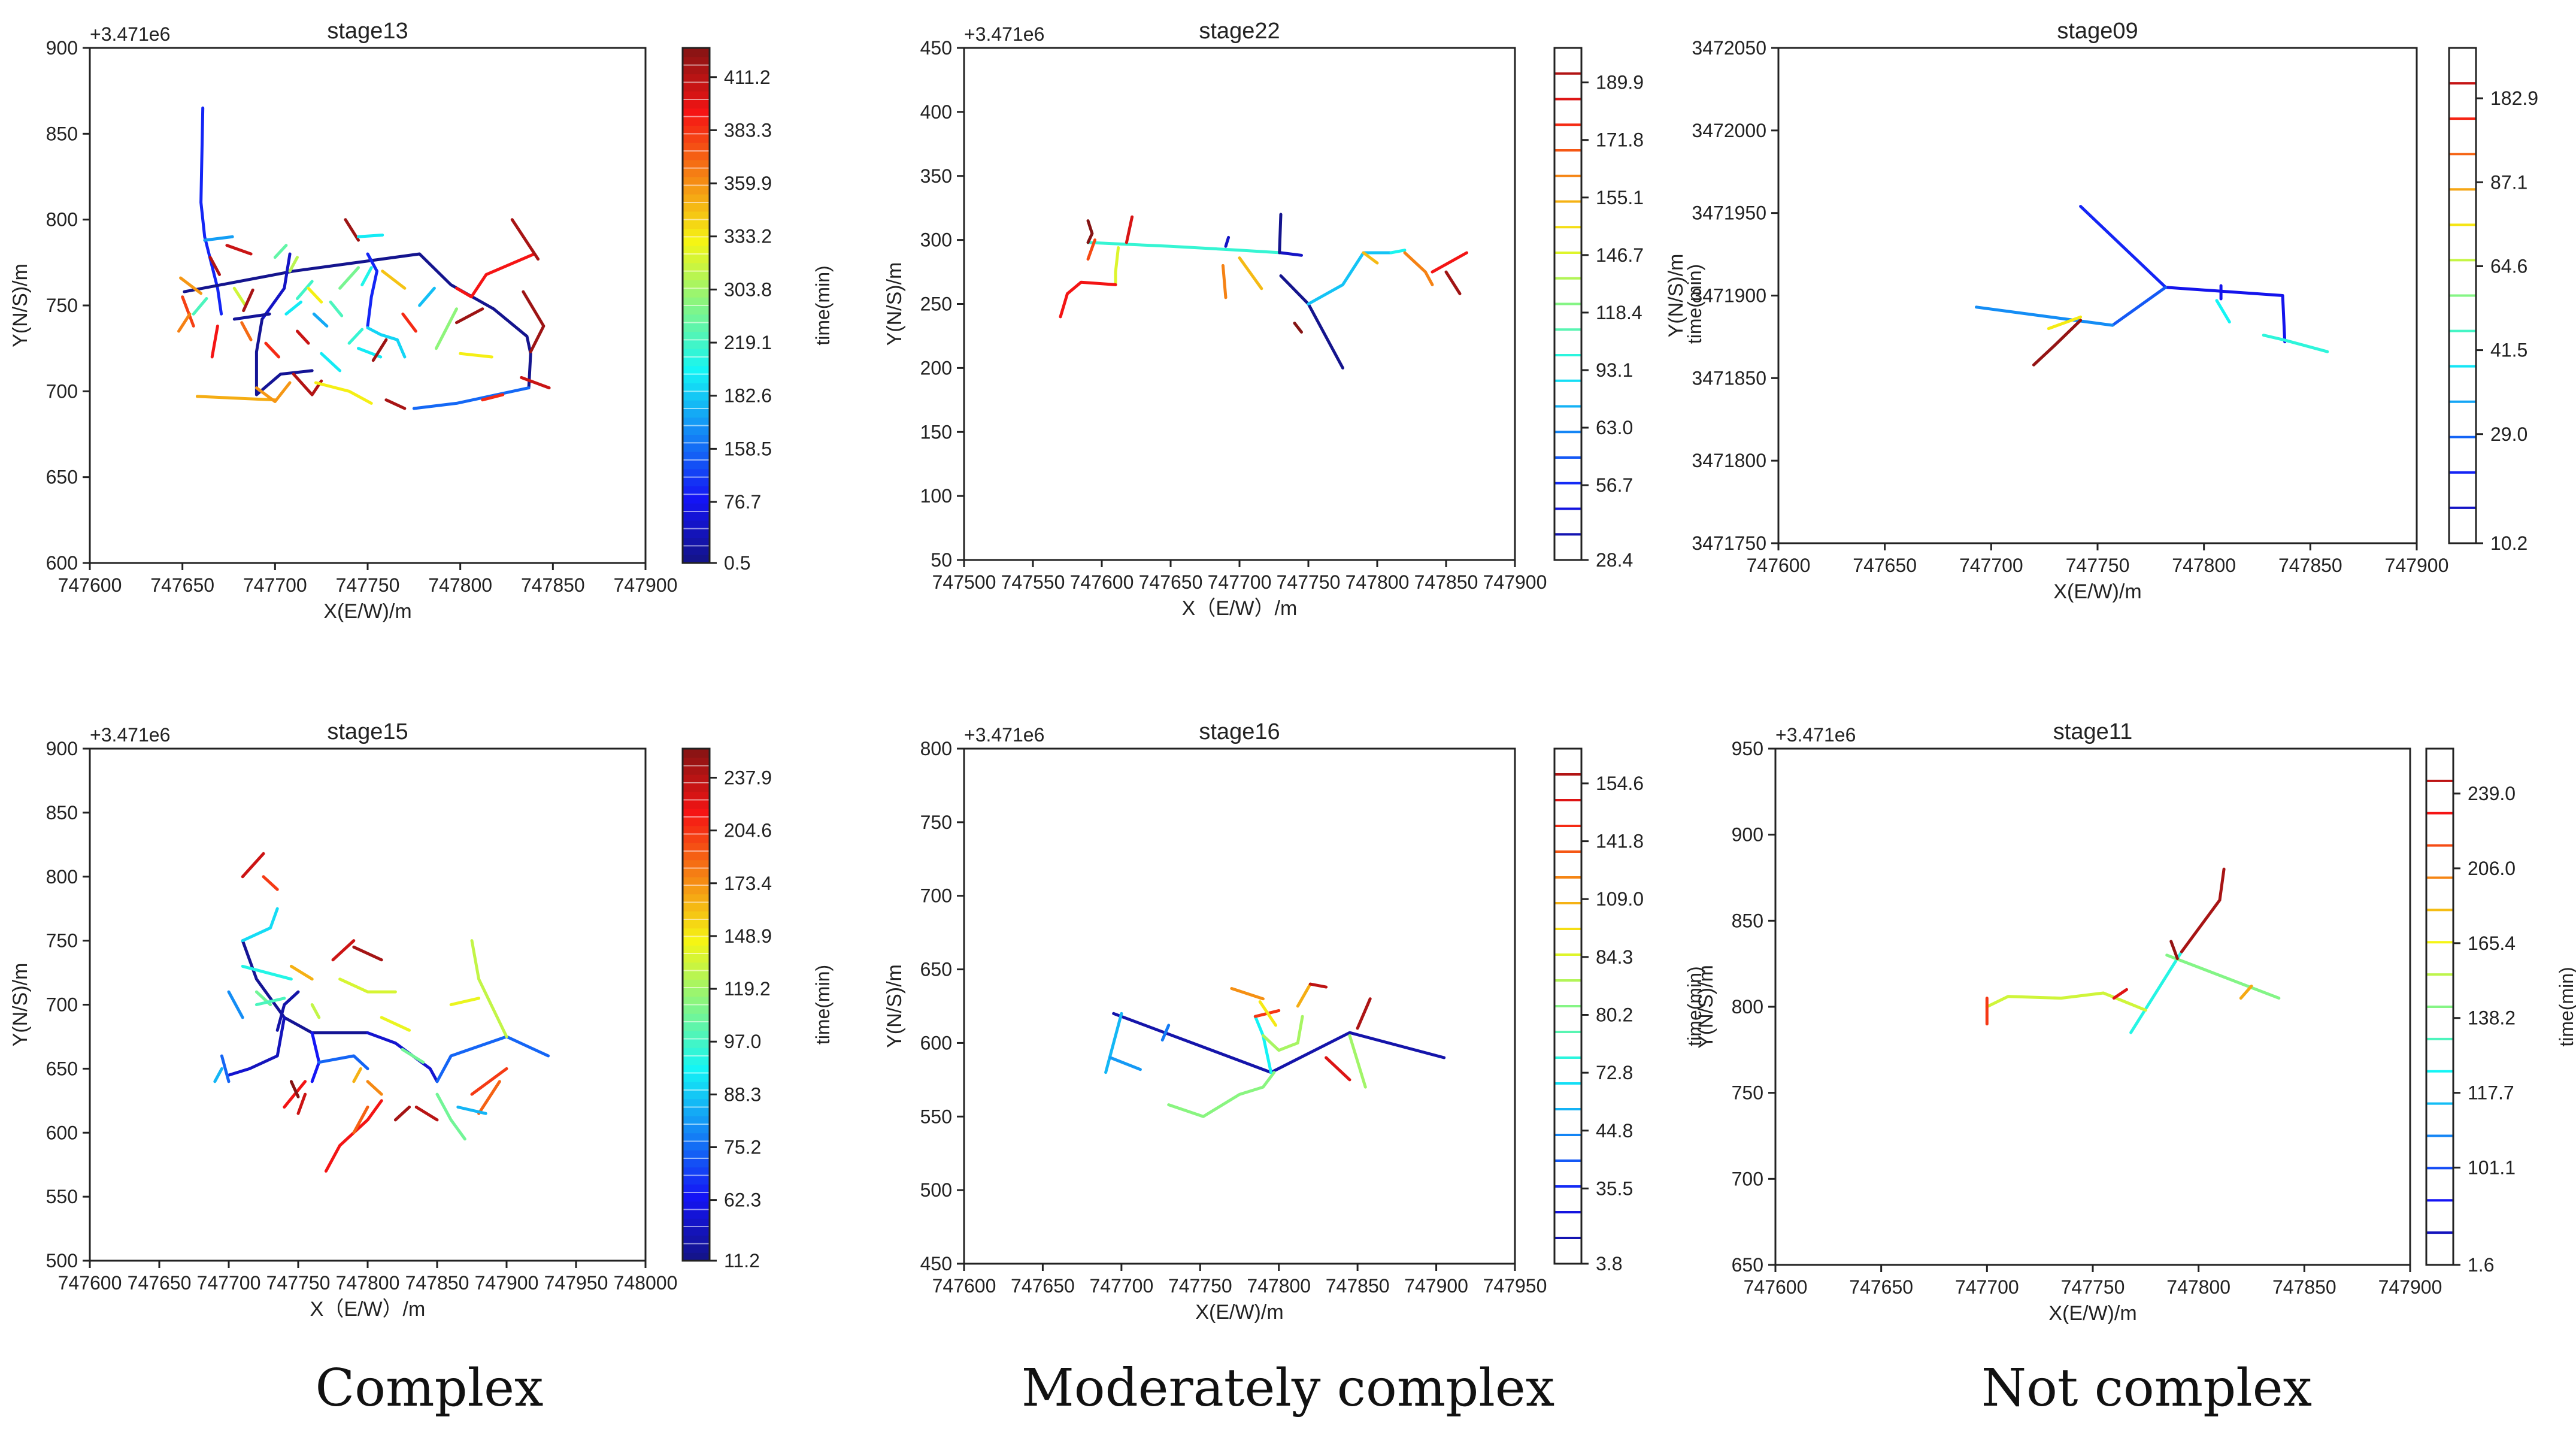  I want to click on colorbar-tick-label: 41.5, so click(2508, 350).